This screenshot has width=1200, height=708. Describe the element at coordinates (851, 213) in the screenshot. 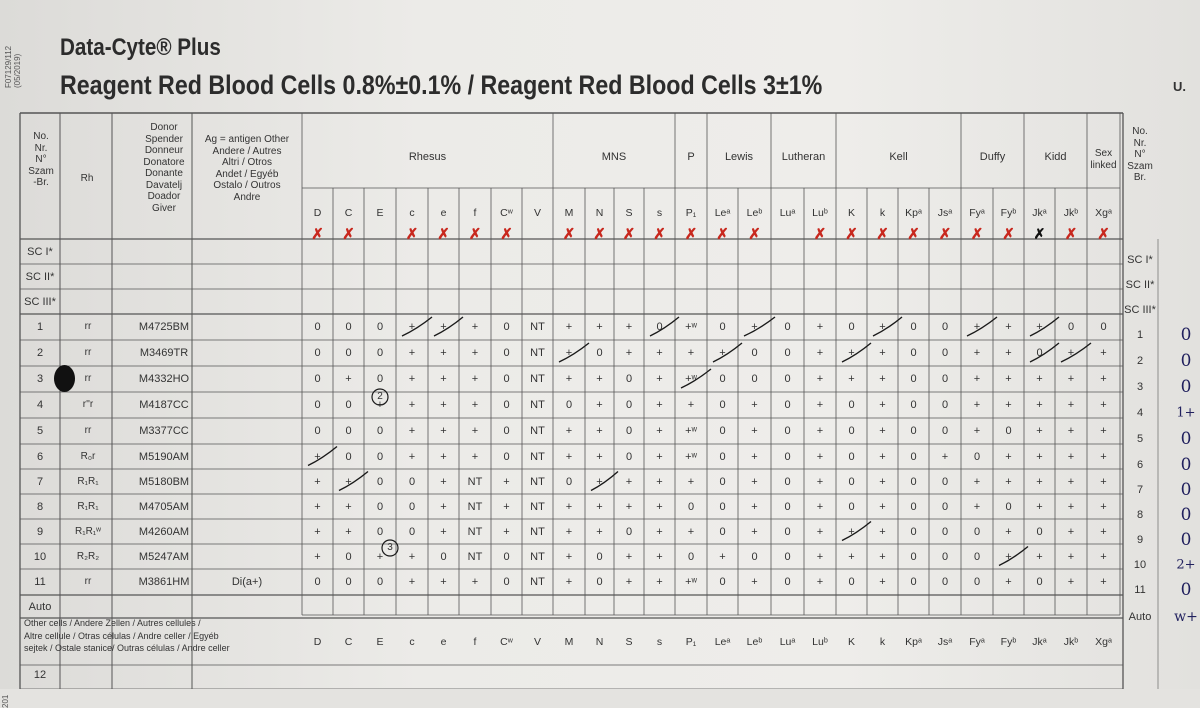

I see `antigen-header-17: K` at that location.